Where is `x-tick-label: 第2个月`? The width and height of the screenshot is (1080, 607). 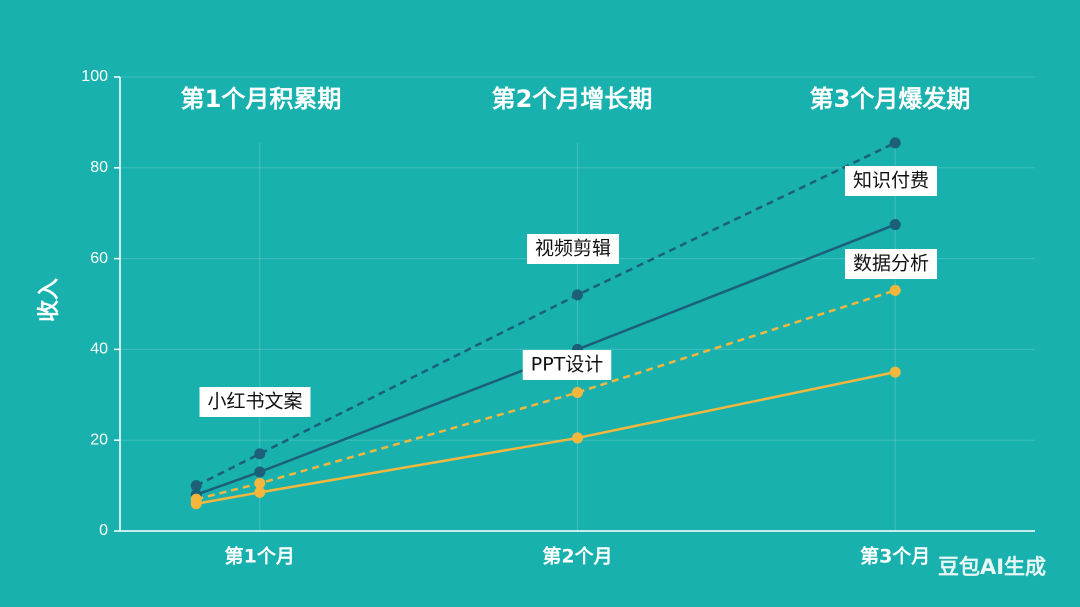
x-tick-label: 第2个月 is located at coordinates (577, 556).